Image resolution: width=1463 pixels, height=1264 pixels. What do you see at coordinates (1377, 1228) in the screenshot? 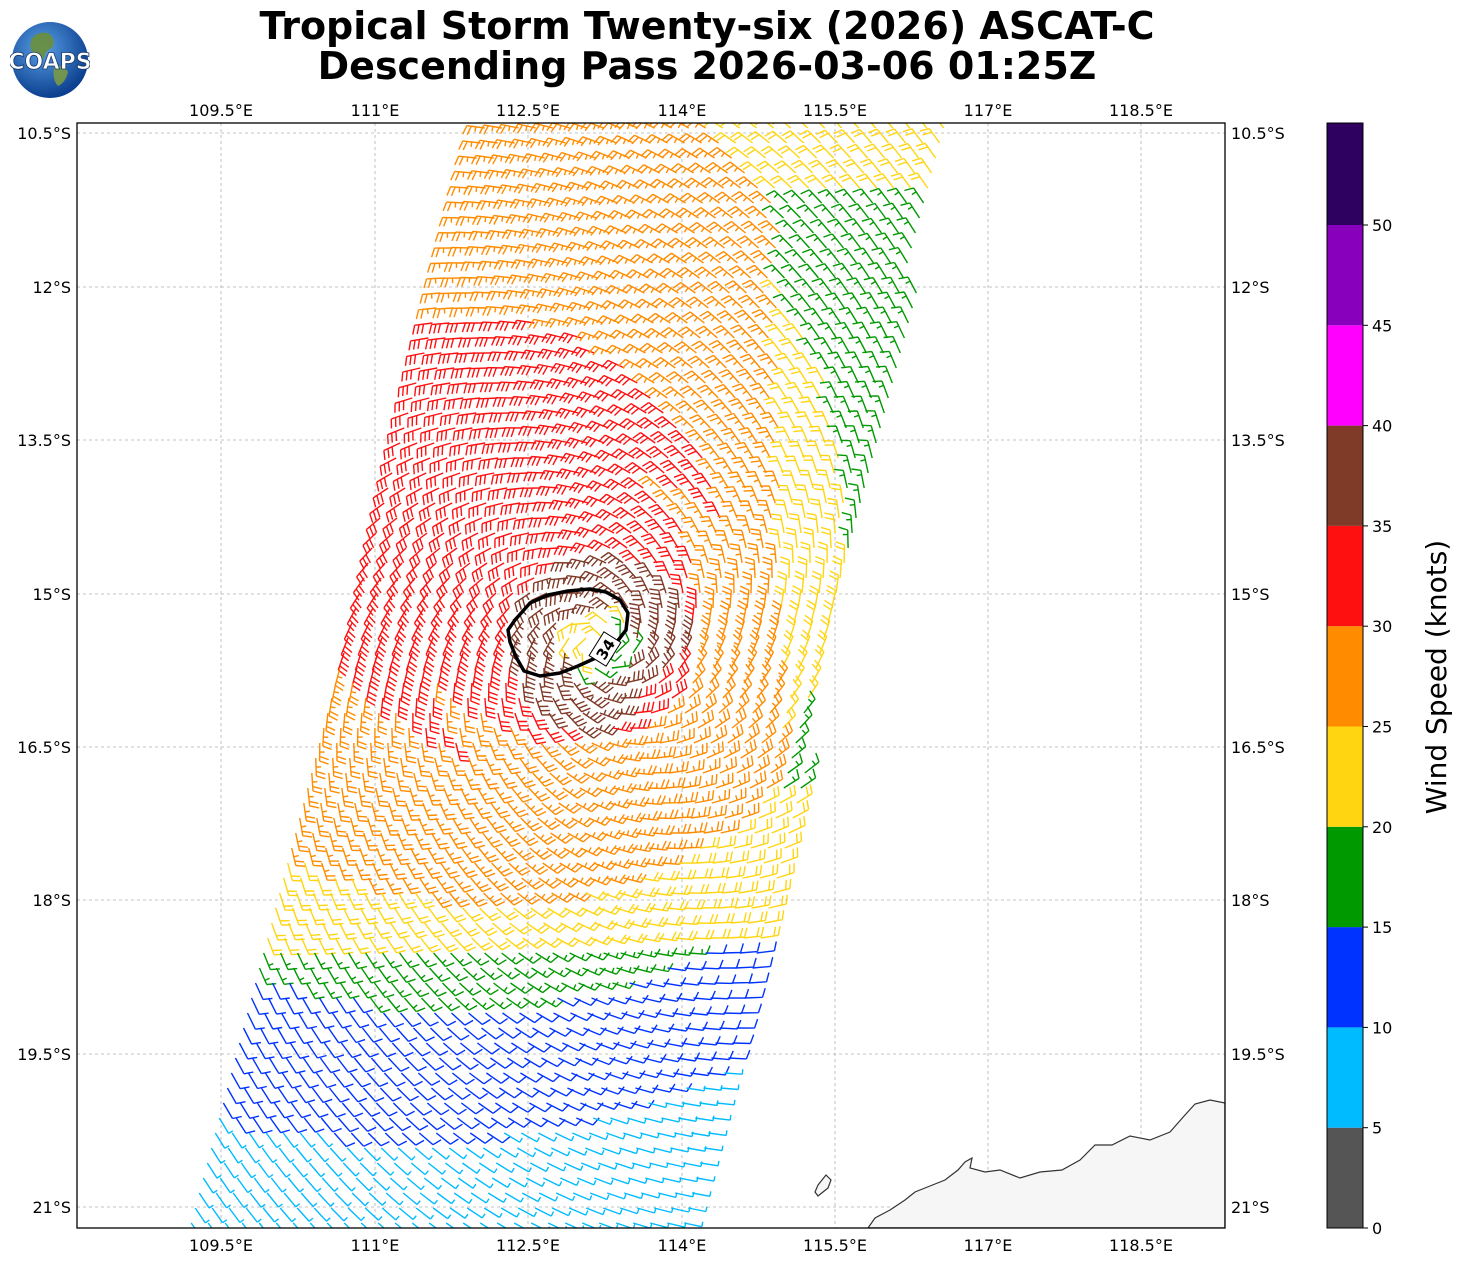
I see `colorbar-tick-label: 0` at bounding box center [1377, 1228].